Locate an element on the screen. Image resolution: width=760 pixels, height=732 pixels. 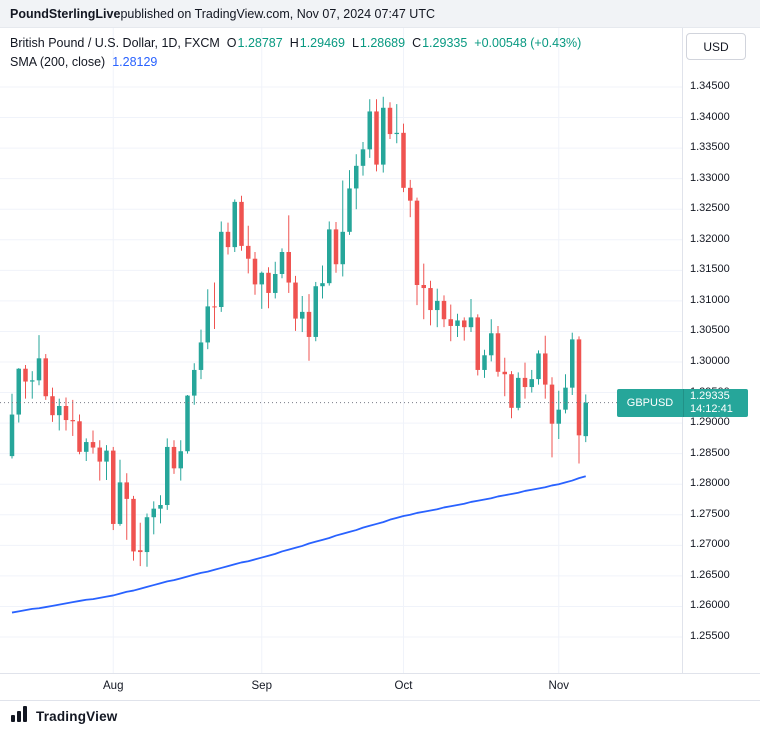
badge-symbol: GBPUSD is located at coordinates (650, 402).